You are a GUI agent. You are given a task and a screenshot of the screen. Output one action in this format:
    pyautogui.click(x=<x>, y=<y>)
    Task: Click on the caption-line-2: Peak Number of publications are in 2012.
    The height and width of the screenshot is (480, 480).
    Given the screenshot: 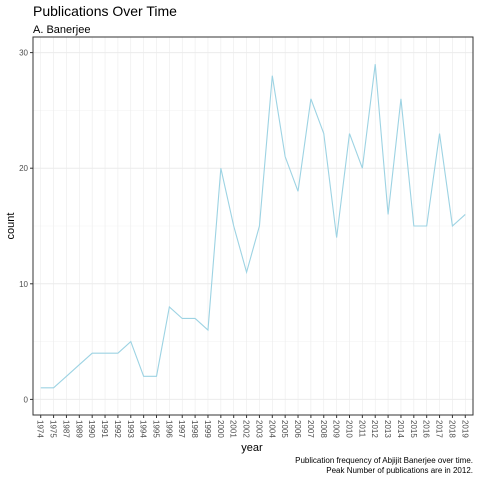 What is the action you would take?
    pyautogui.click(x=399, y=470)
    